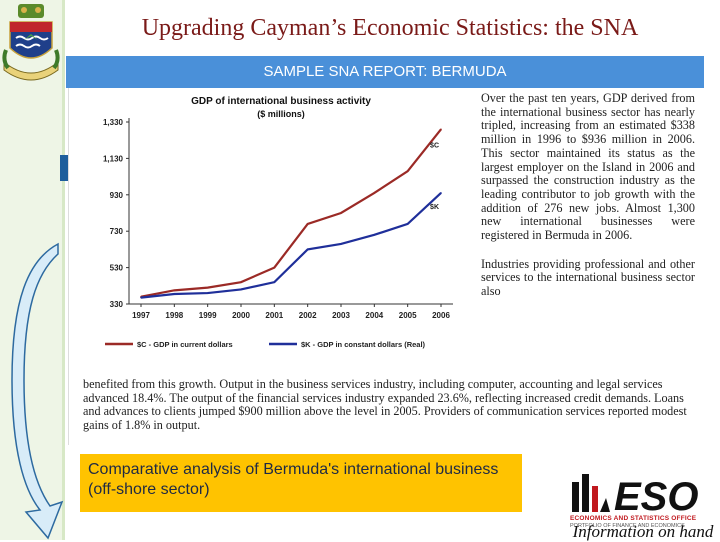  What do you see at coordinates (113, 158) in the screenshot?
I see `y-tick-label: 1,130` at bounding box center [113, 158].